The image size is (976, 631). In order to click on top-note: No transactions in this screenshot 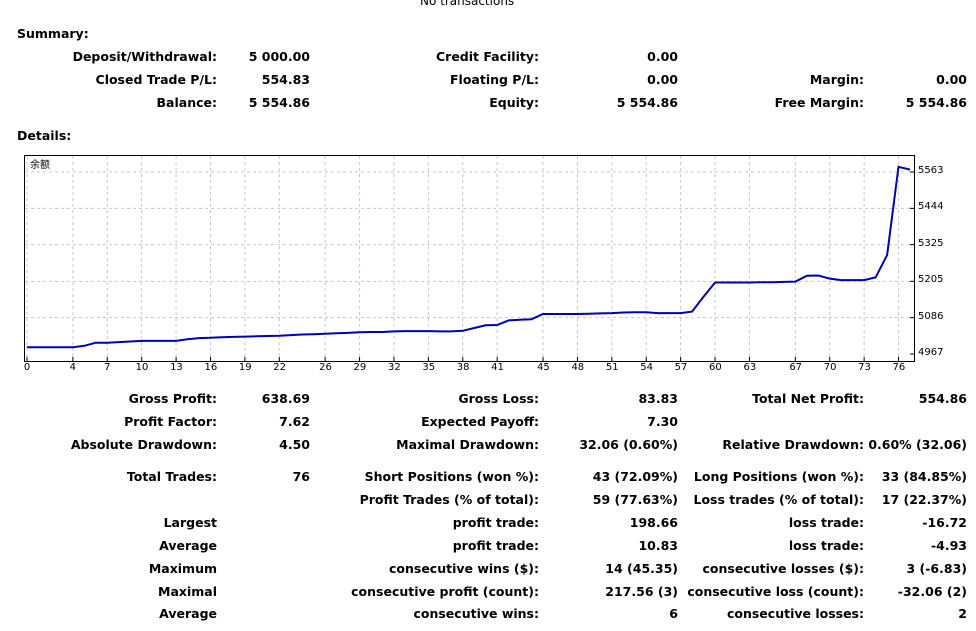, I will do `click(467, 4)`.